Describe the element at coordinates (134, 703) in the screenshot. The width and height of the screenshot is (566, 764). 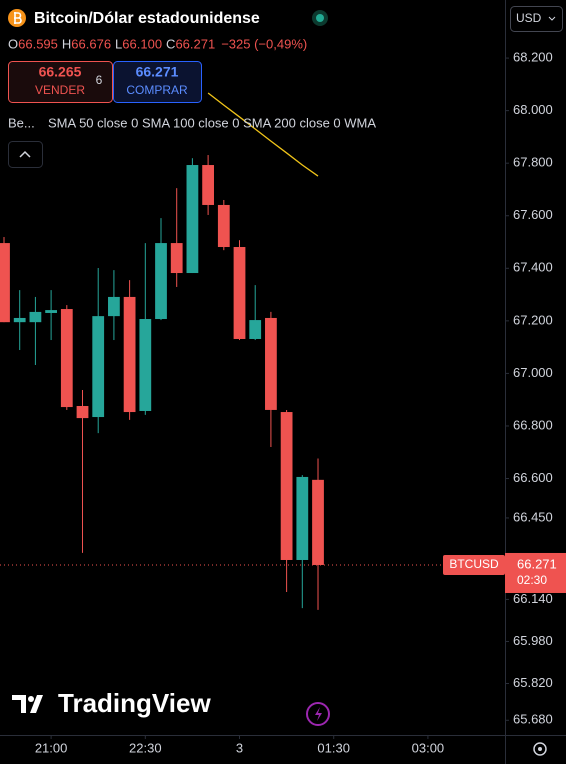
I see `logo-text: TradingView` at that location.